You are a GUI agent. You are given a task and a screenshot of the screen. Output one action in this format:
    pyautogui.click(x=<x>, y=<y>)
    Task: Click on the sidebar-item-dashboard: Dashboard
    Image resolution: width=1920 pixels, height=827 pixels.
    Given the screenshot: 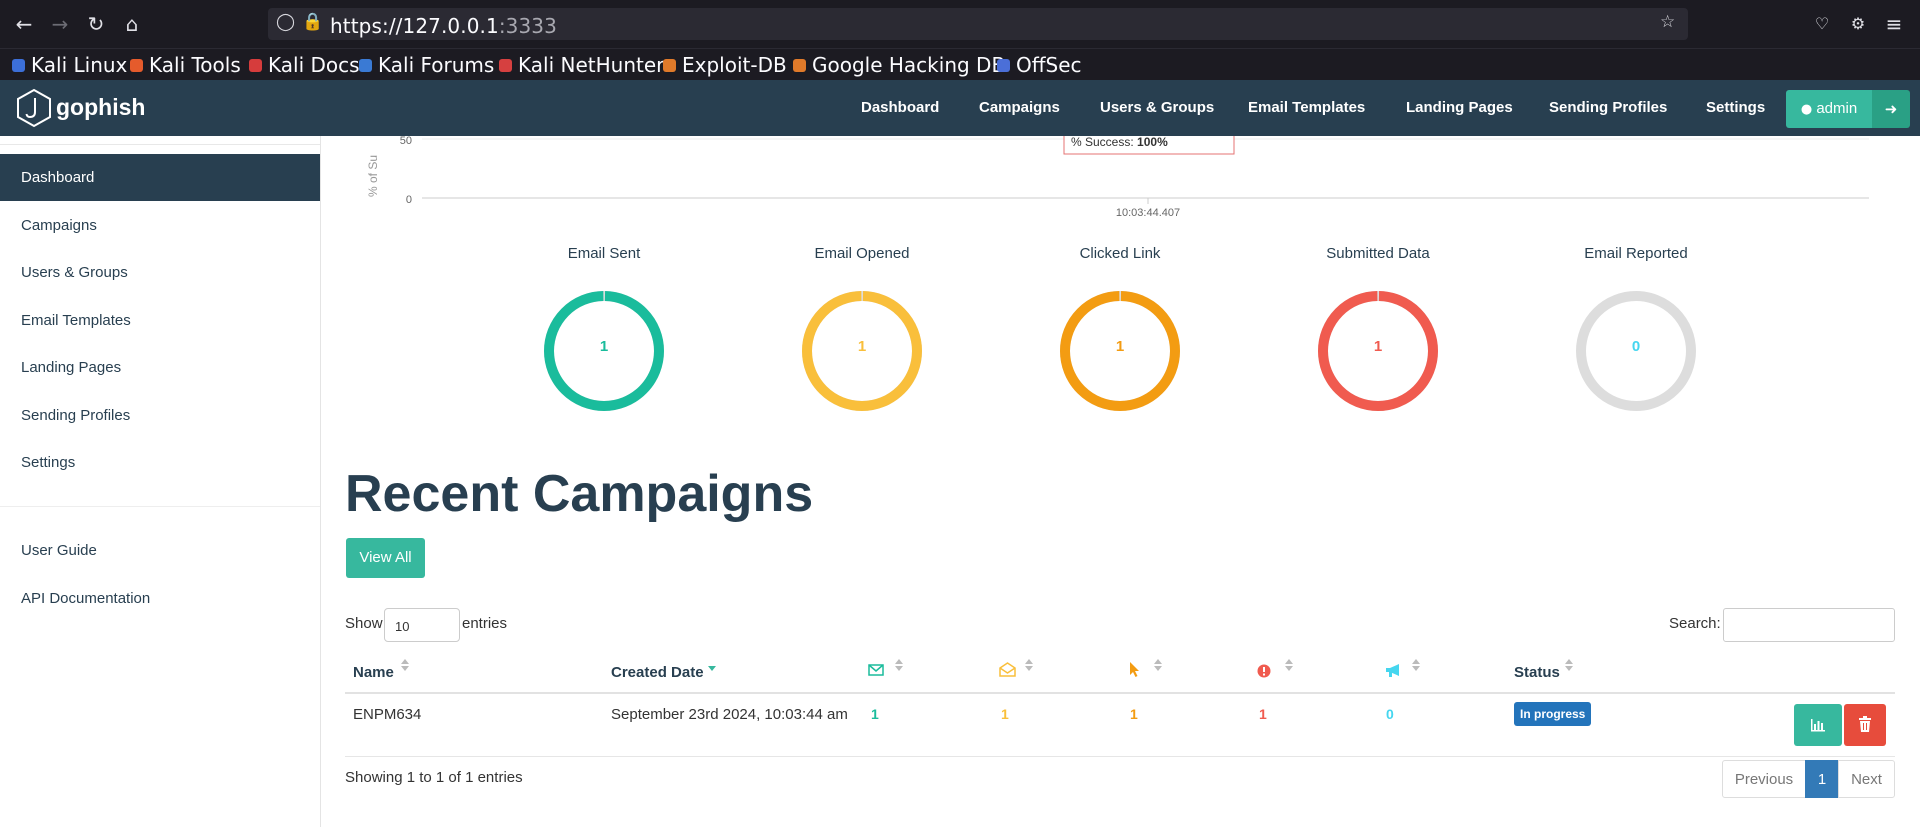 What is the action you would take?
    pyautogui.click(x=160, y=177)
    